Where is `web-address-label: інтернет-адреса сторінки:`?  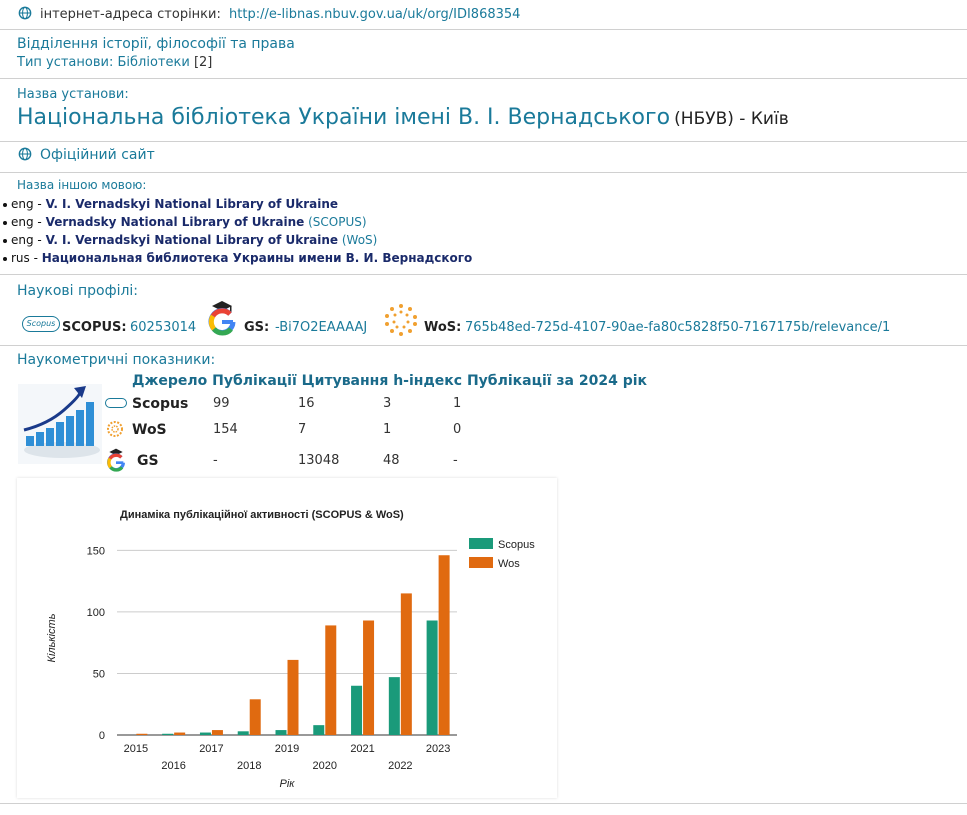 web-address-label: інтернет-адреса сторінки: is located at coordinates (130, 14).